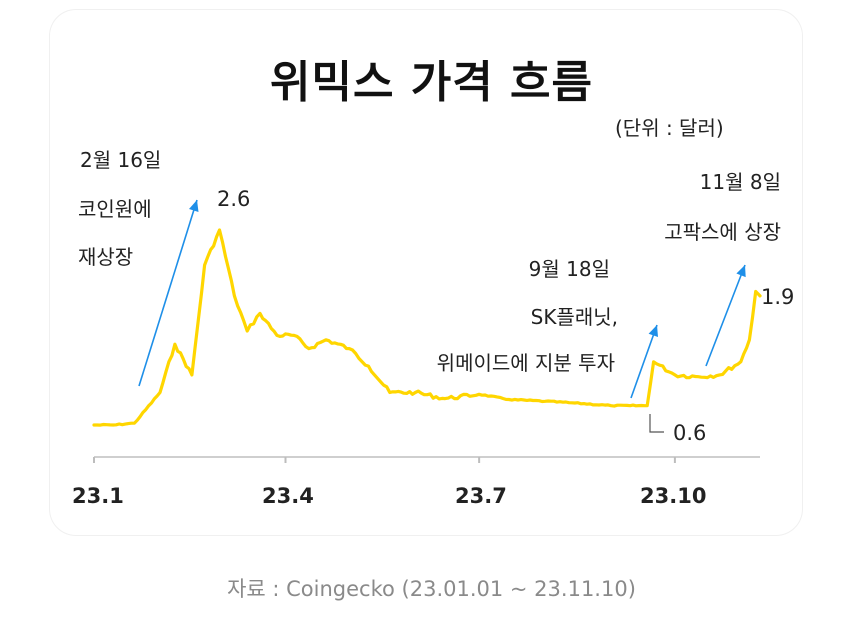 Image resolution: width=863 pixels, height=635 pixels. Describe the element at coordinates (722, 232) in the screenshot. I see `annotation-3-line-2: 고팍스에 상장` at that location.